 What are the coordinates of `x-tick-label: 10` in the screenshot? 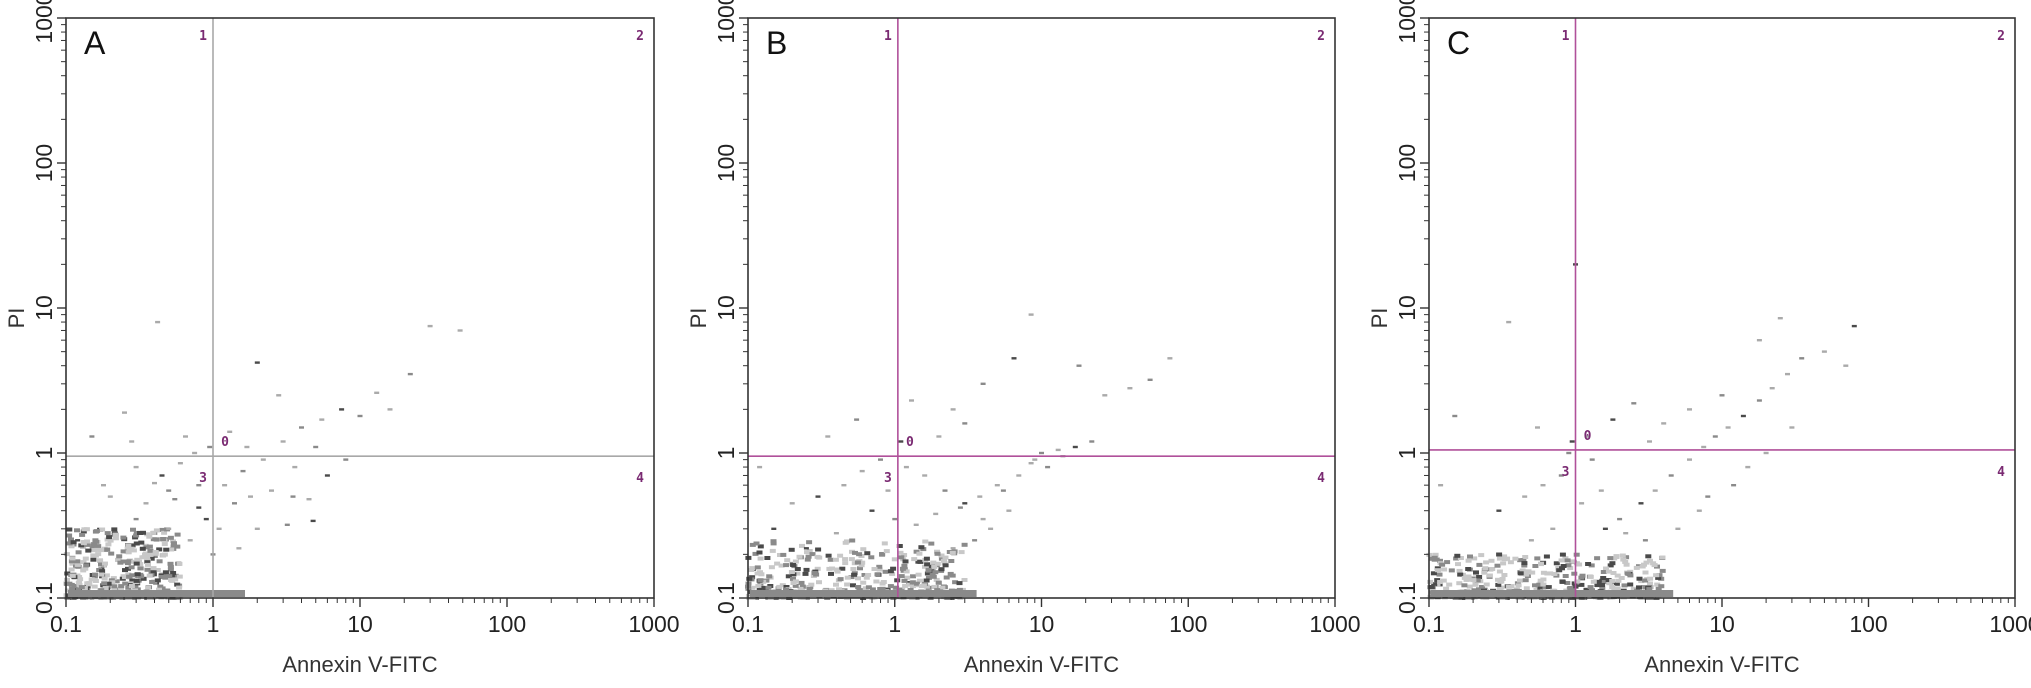 It's located at (1042, 624).